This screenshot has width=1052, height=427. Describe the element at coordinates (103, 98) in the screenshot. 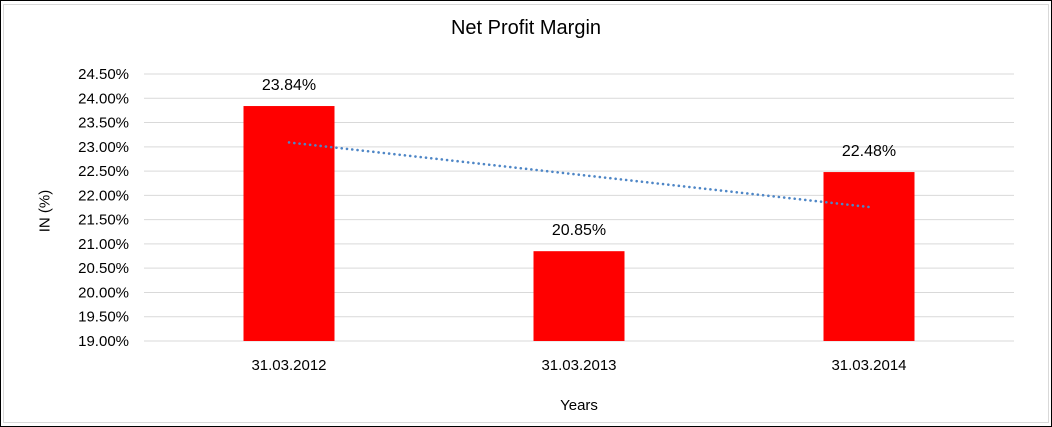

I see `y-tick-label: 24.00%` at that location.